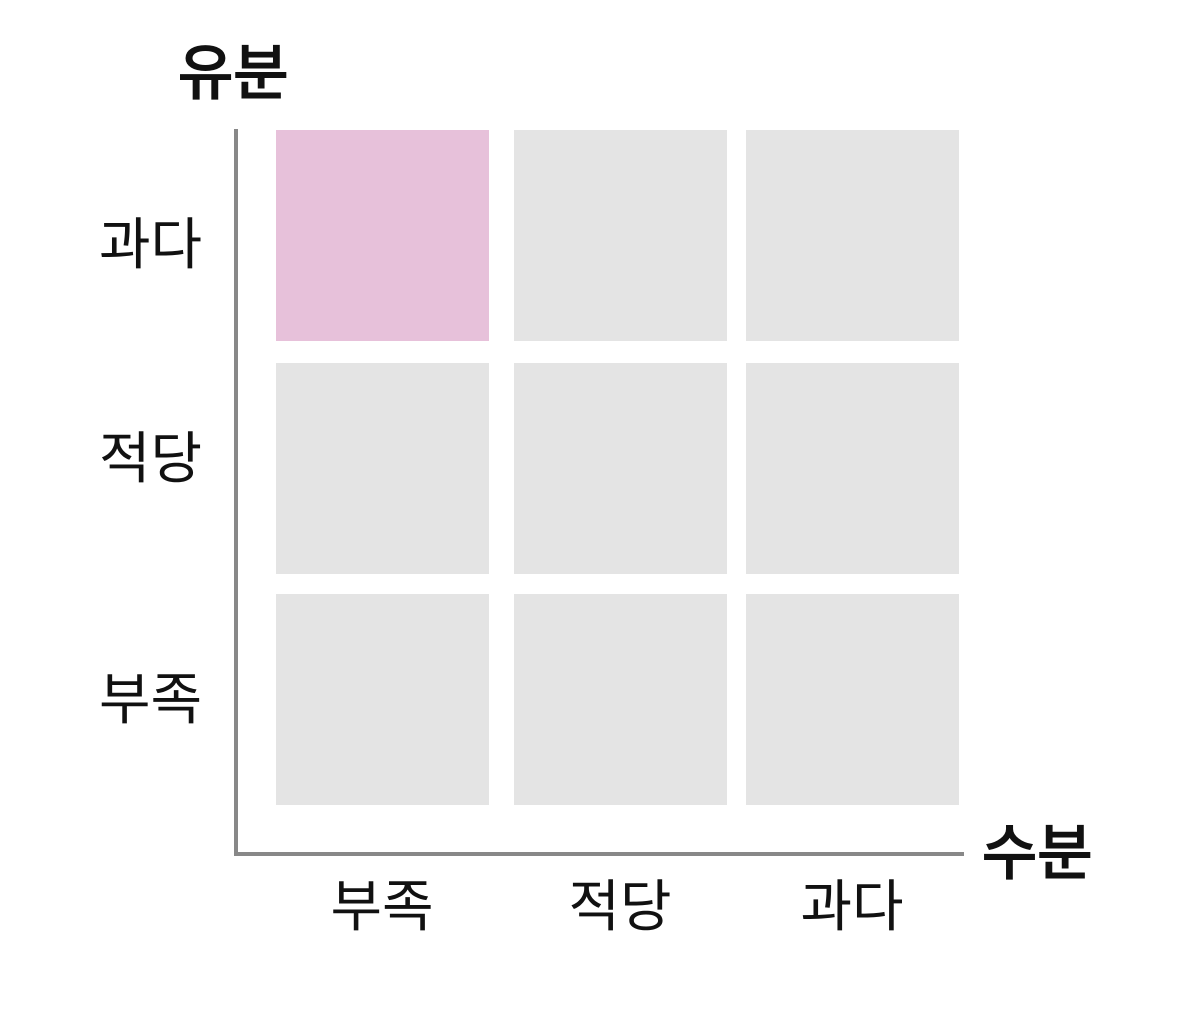 This screenshot has height=1020, width=1200. Describe the element at coordinates (382, 907) in the screenshot. I see `x-tick-label: 부족` at that location.